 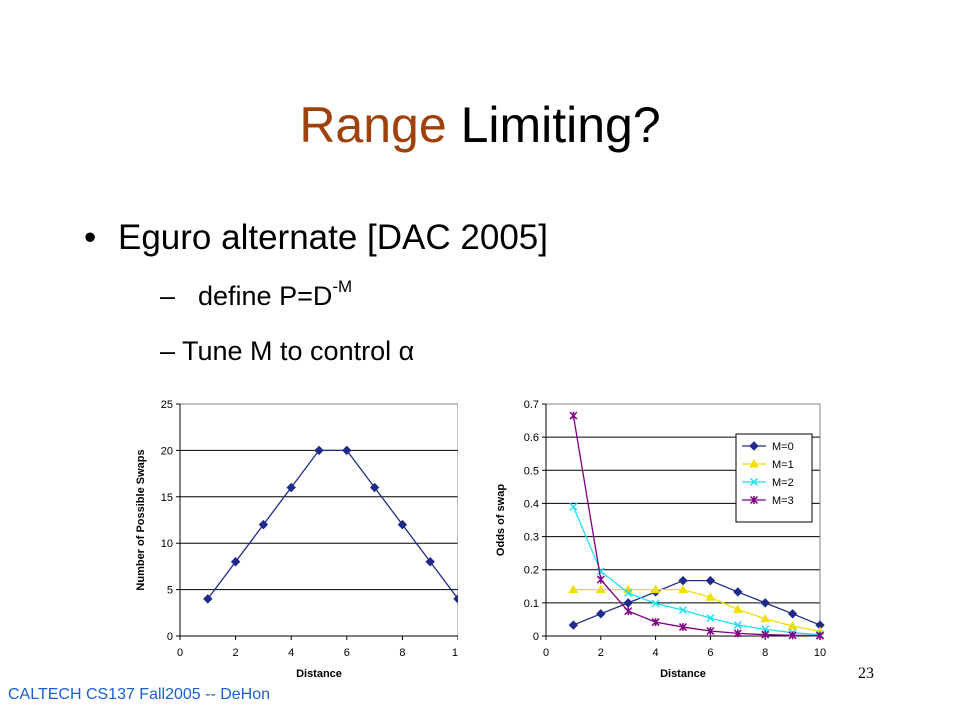 I want to click on y-tick-label: 15, so click(x=167, y=498).